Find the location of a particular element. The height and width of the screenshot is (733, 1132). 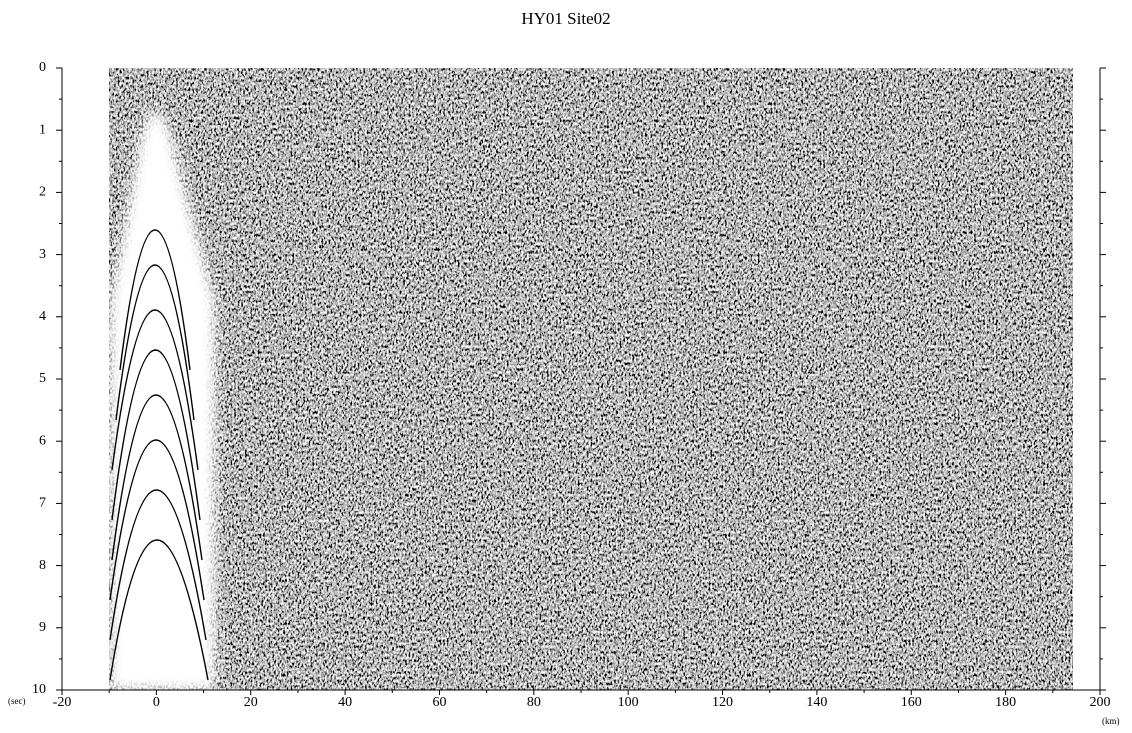

y-tick-label: 0 is located at coordinates (42, 67).